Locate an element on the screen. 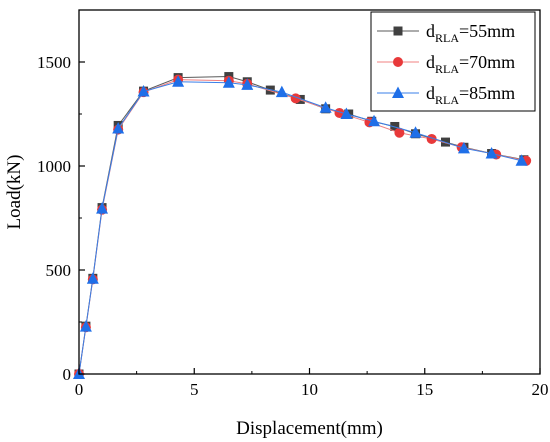 Image resolution: width=550 pixels, height=442 pixels. legend-entry: dRLA=85mm is located at coordinates (446, 95).